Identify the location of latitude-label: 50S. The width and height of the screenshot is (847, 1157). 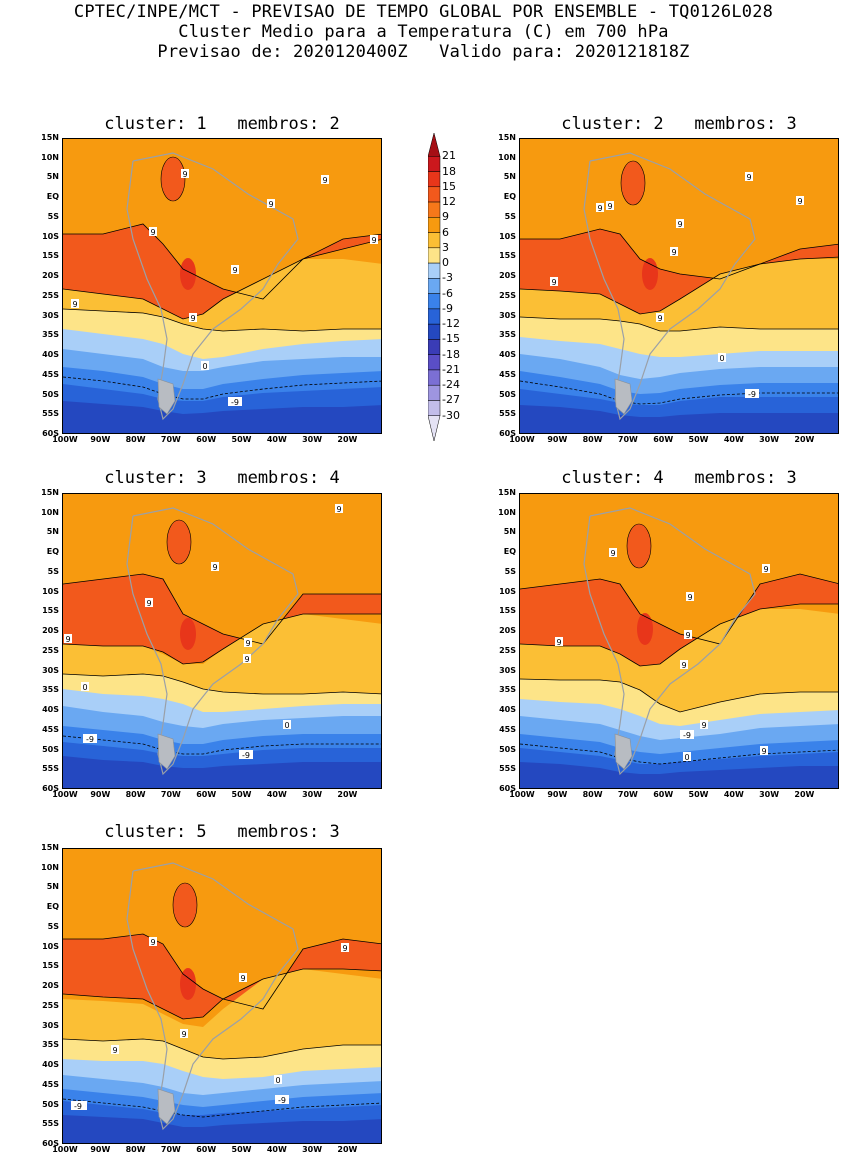
(50, 749).